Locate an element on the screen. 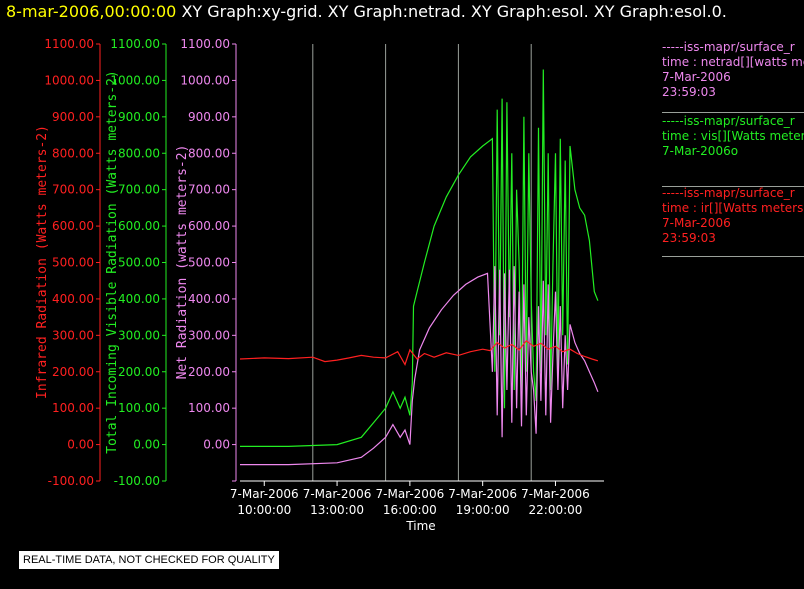 The width and height of the screenshot is (804, 589). x-tick-label-time: 13:00:00 is located at coordinates (337, 510).